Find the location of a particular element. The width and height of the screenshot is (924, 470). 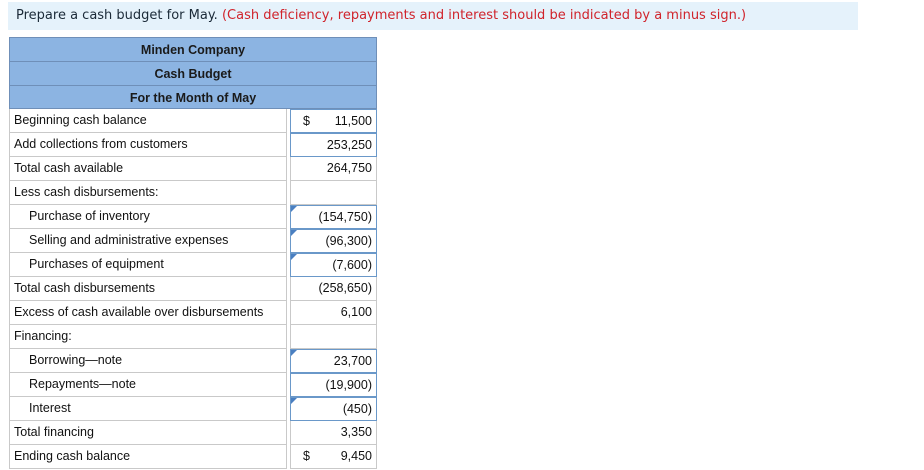

table-row-total-financing: Total financing 3,350 is located at coordinates (193, 433).